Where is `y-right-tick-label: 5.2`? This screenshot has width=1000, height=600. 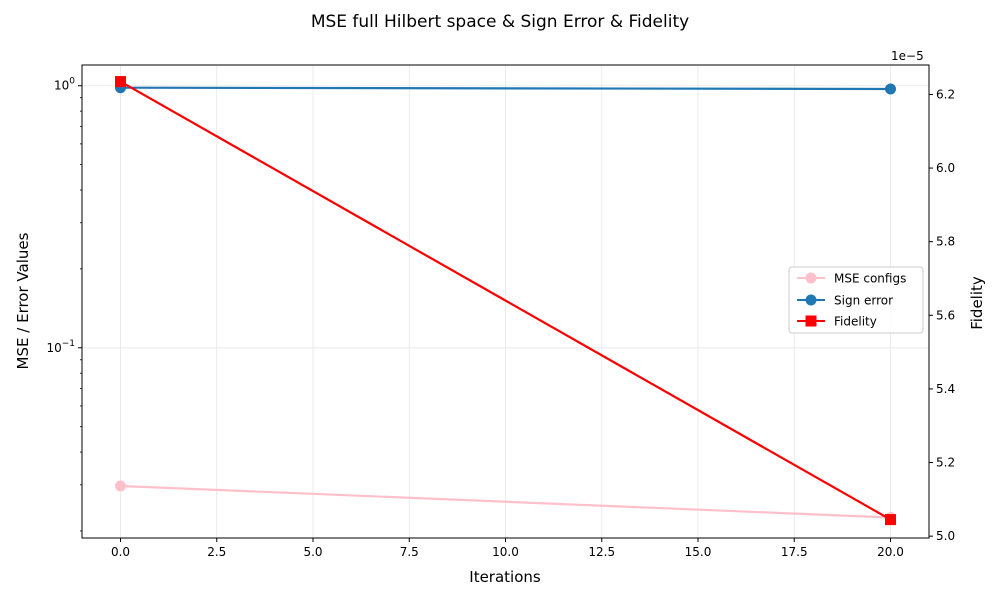
y-right-tick-label: 5.2 is located at coordinates (945, 463).